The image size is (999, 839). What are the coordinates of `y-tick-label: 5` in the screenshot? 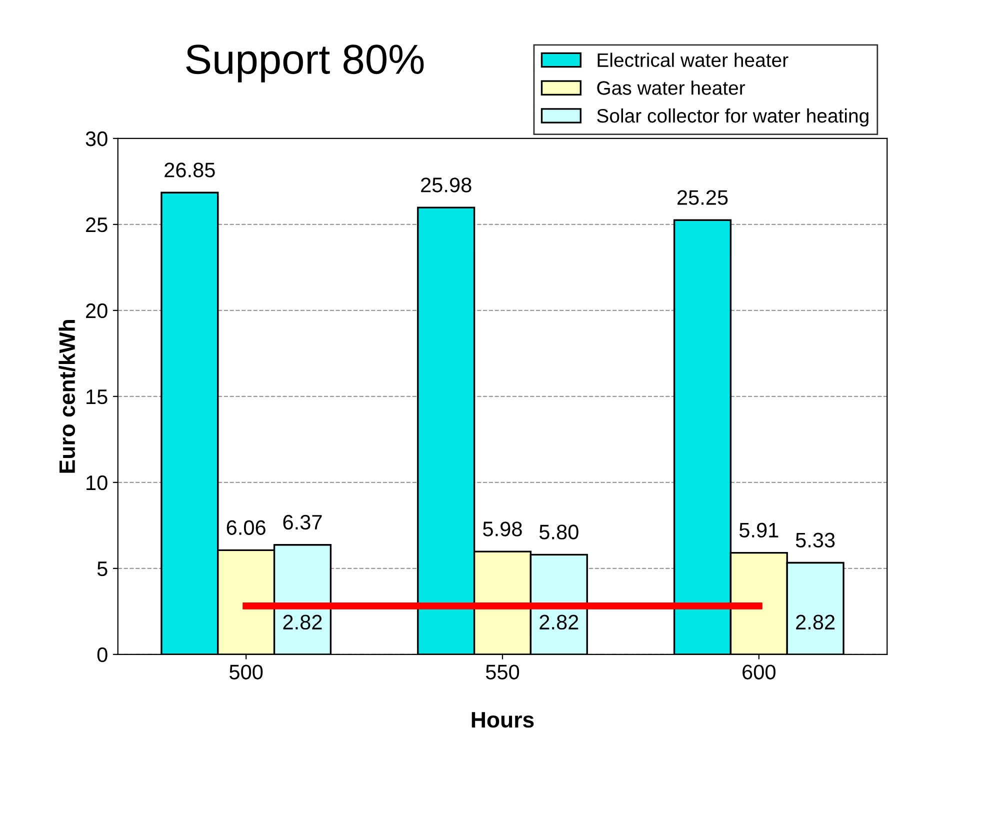 It's located at (102, 569).